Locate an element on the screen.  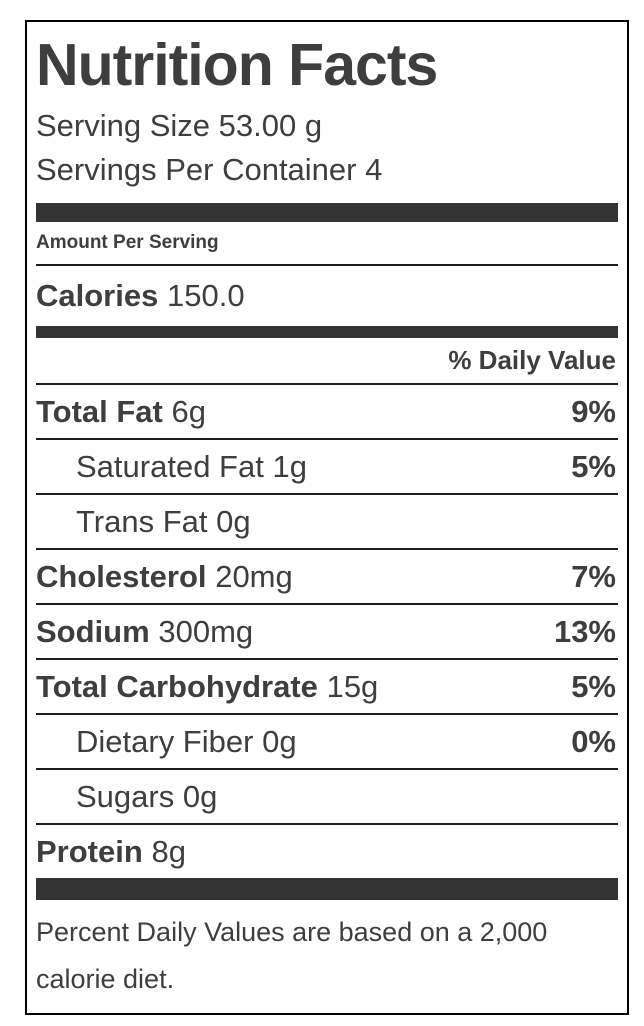
separator-bar-top is located at coordinates (327, 212).